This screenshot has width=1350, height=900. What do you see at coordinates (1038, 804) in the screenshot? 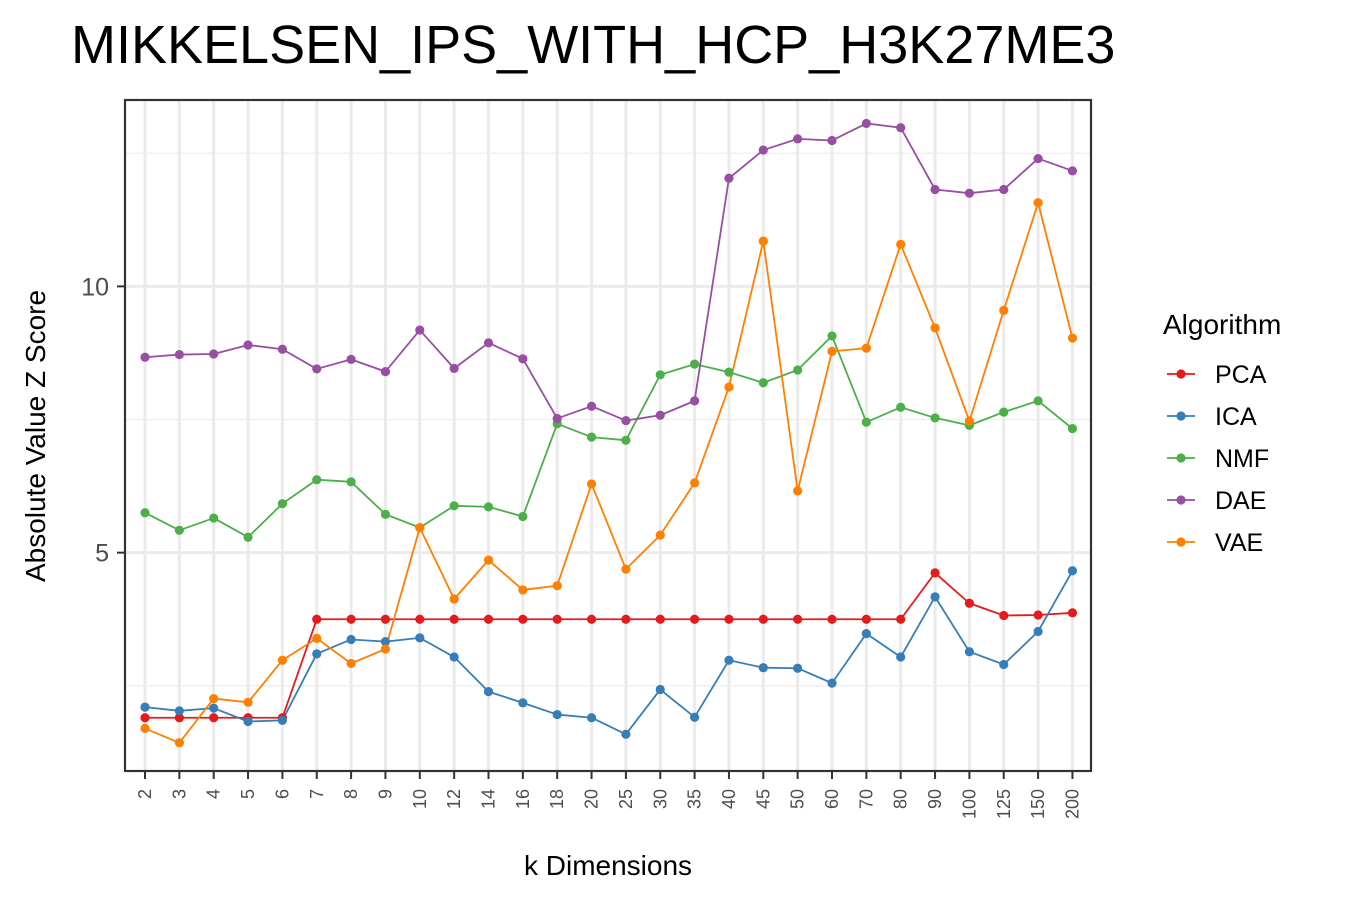
I see `x-tick-label: 150` at bounding box center [1038, 804].